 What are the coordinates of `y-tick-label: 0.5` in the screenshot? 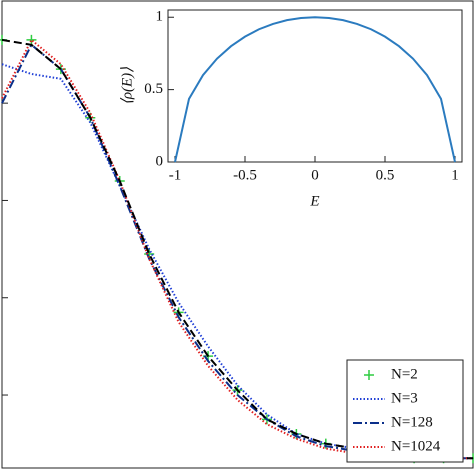 It's located at (153, 89).